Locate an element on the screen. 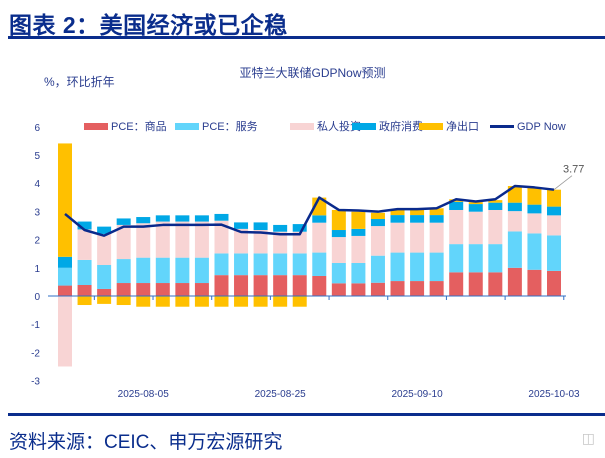 The image size is (605, 458). chart-title: 亚特兰大联储GDPNow预测 is located at coordinates (312, 73).